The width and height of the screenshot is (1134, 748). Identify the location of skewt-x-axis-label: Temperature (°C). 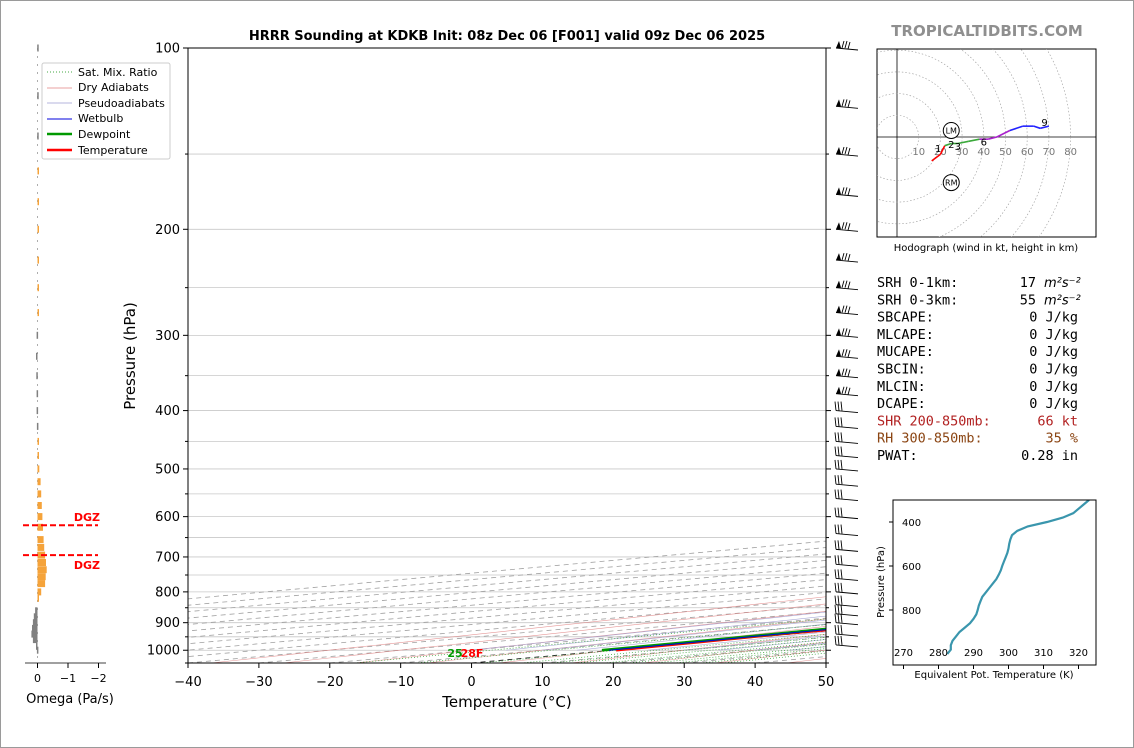
(506, 702).